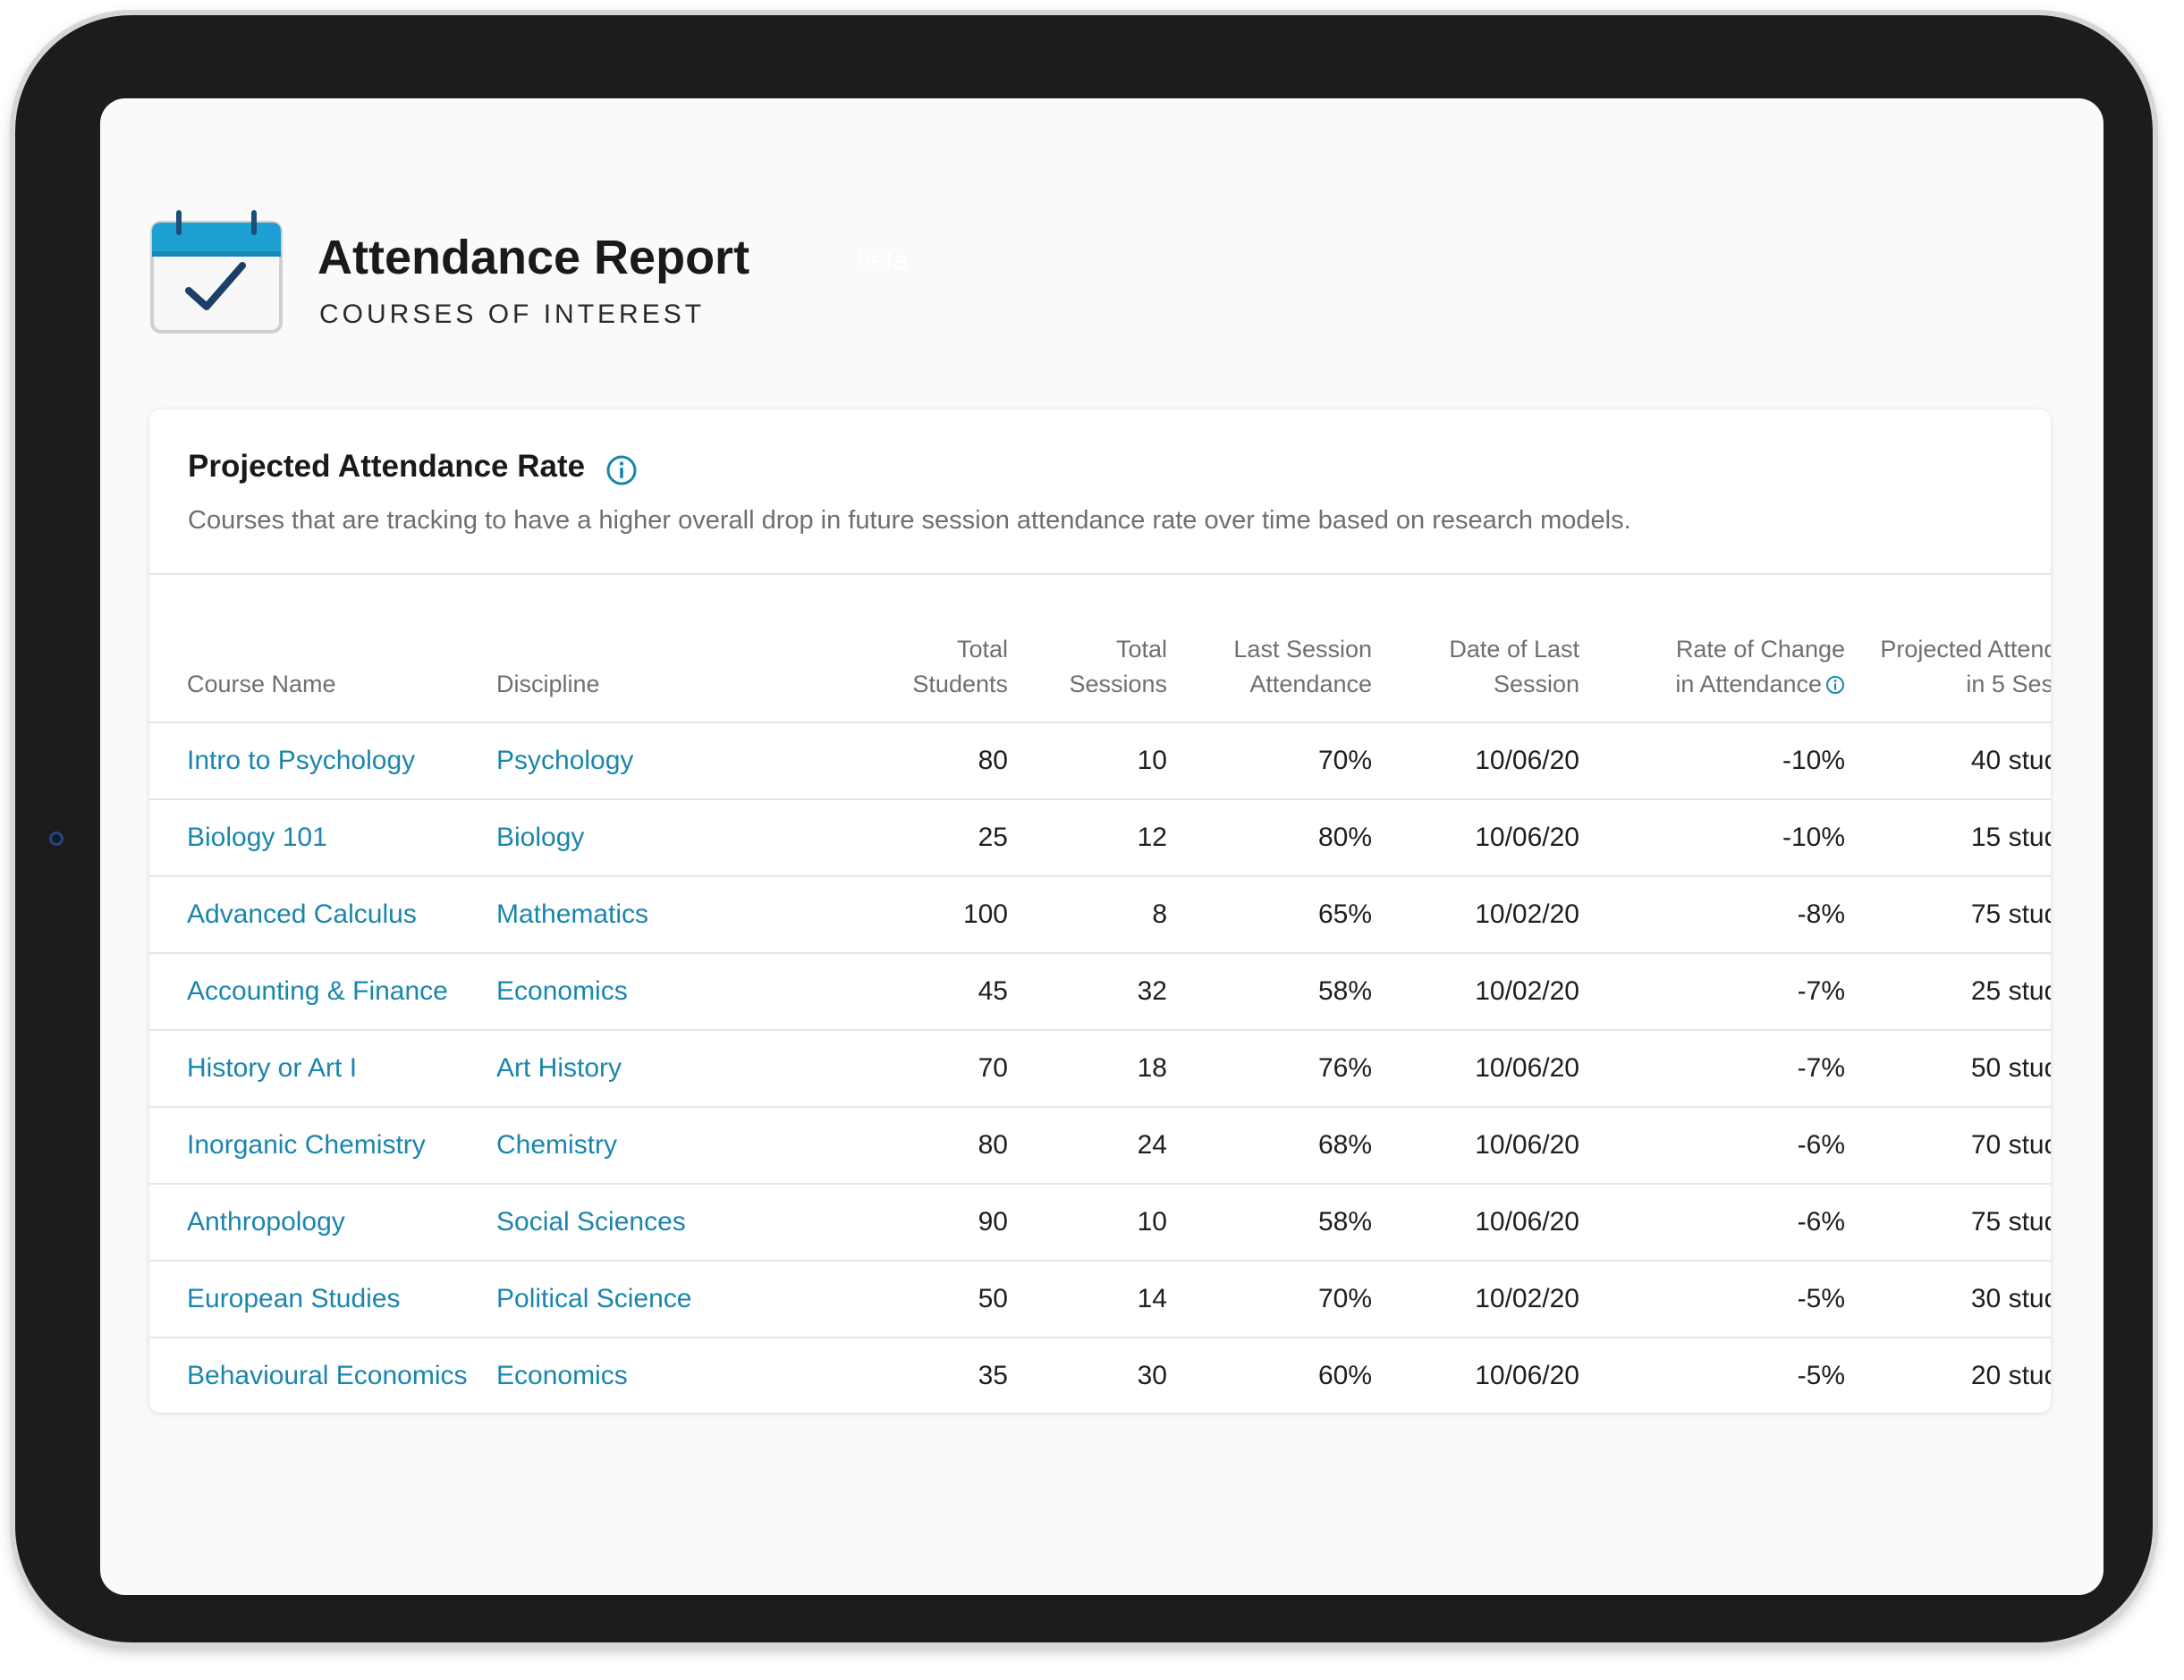 The height and width of the screenshot is (1680, 2184). I want to click on total-students-cell: 45, so click(886, 992).